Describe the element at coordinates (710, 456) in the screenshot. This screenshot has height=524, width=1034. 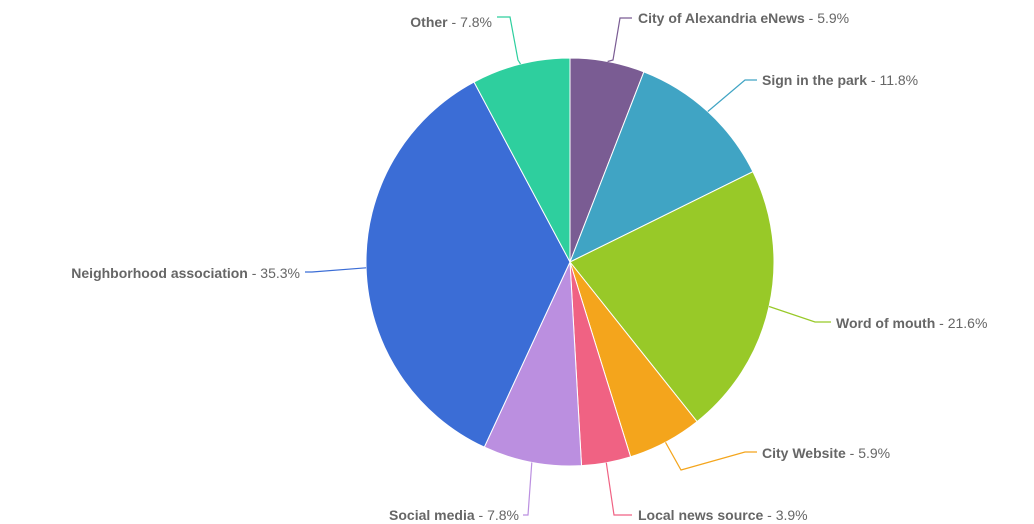
I see `connector-city-website` at that location.